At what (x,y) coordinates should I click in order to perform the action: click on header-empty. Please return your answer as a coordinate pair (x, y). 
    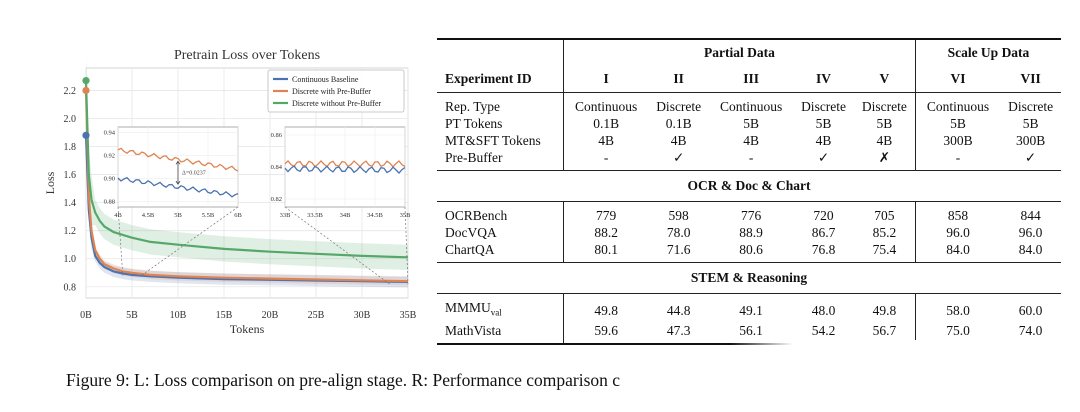
    Looking at the image, I should click on (500, 52).